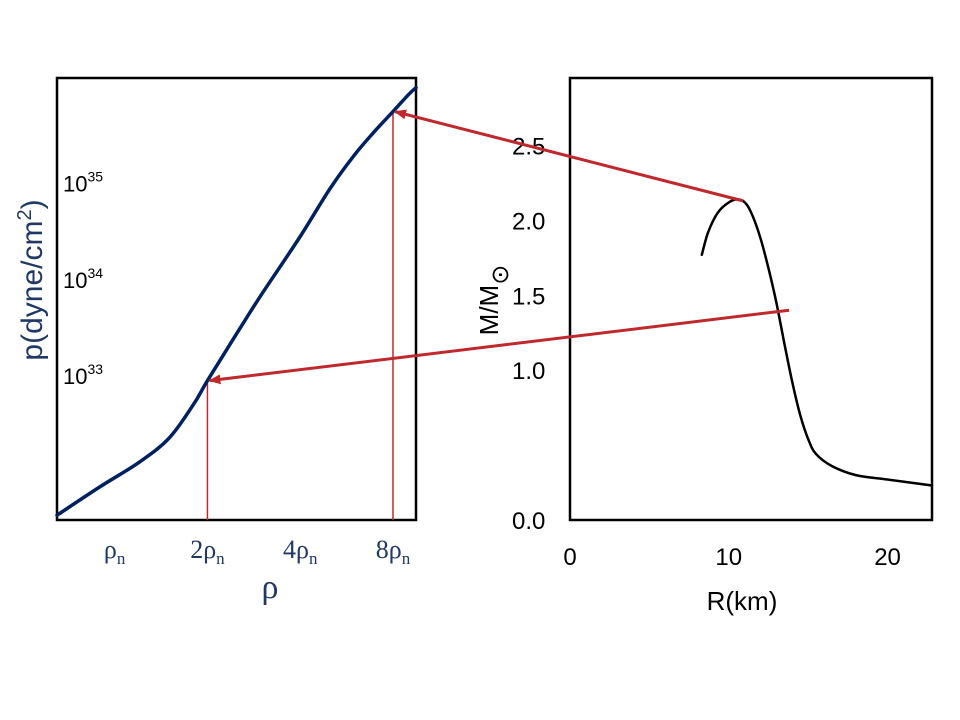  What do you see at coordinates (289, 549) in the screenshot?
I see `eos-x-tick-coef: 4` at bounding box center [289, 549].